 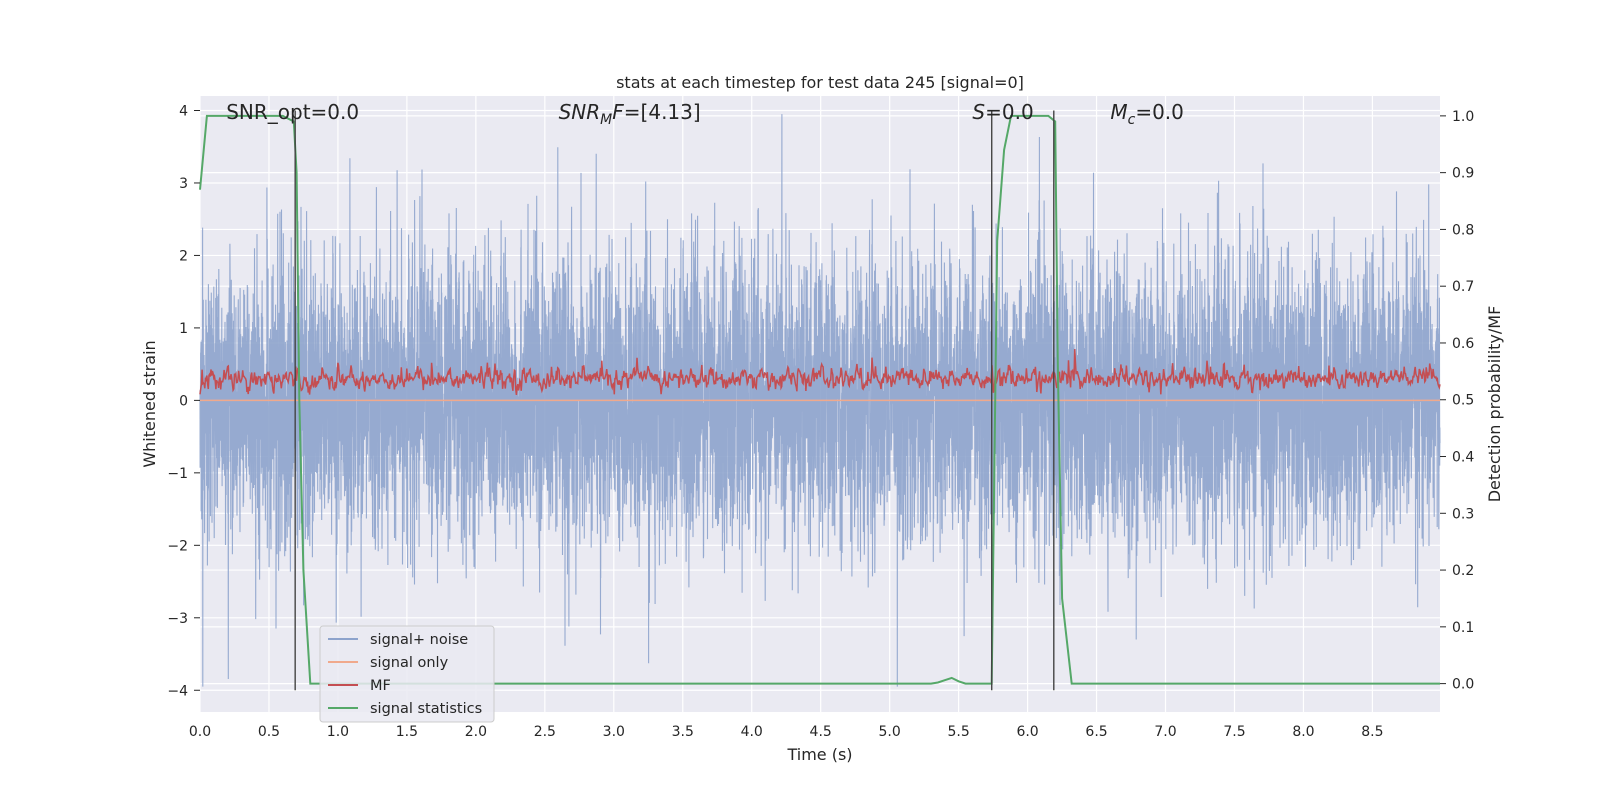 I want to click on x-tick-label: 0.0, so click(x=200, y=732).